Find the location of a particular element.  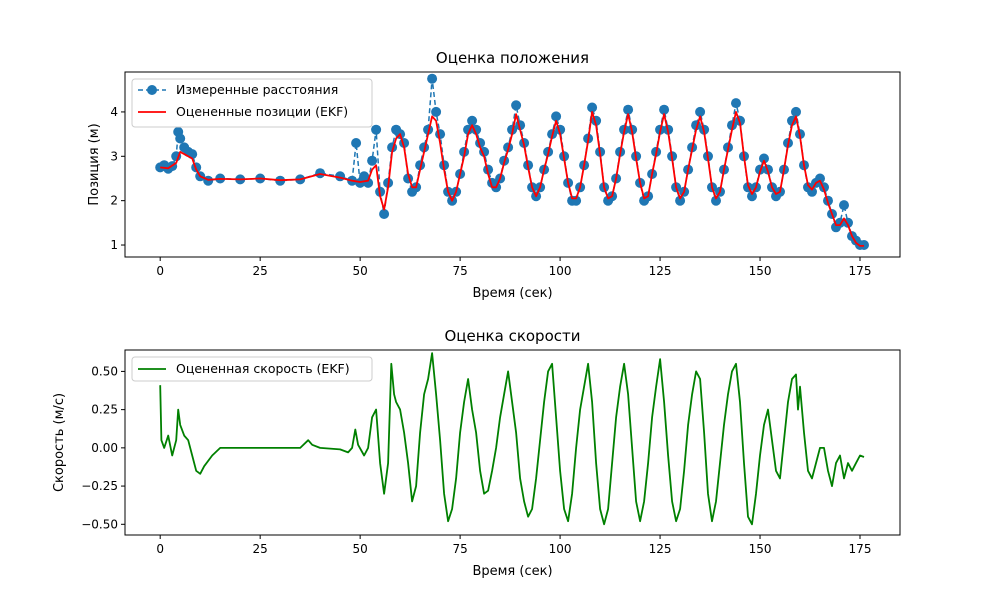

position-x-tick-label: 175 is located at coordinates (860, 271).